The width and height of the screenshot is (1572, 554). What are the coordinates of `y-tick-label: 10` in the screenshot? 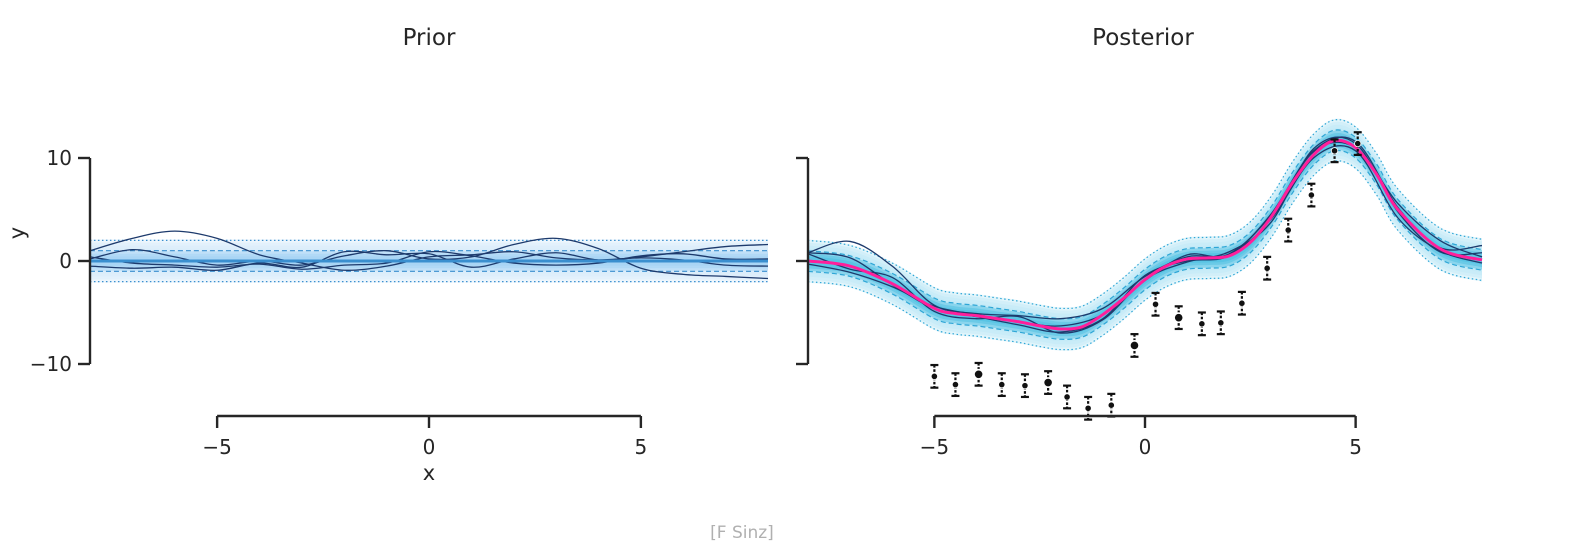 It's located at (59, 158).